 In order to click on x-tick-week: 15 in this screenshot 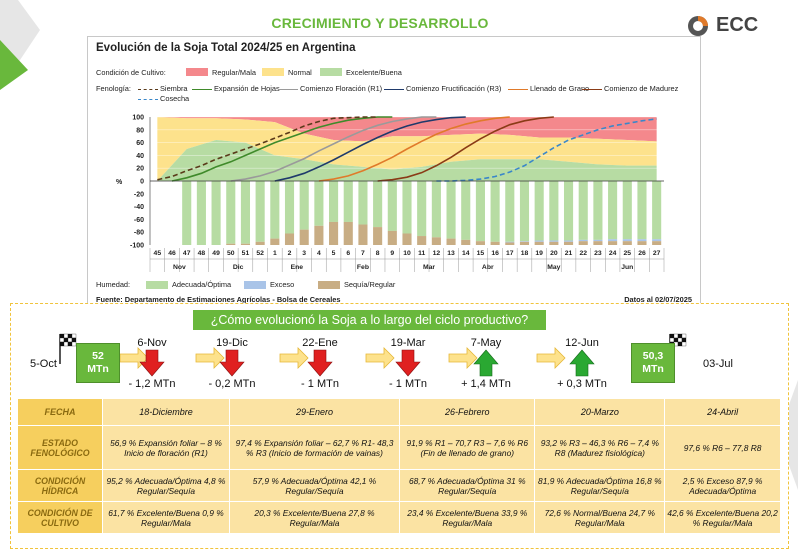, I will do `click(481, 253)`.